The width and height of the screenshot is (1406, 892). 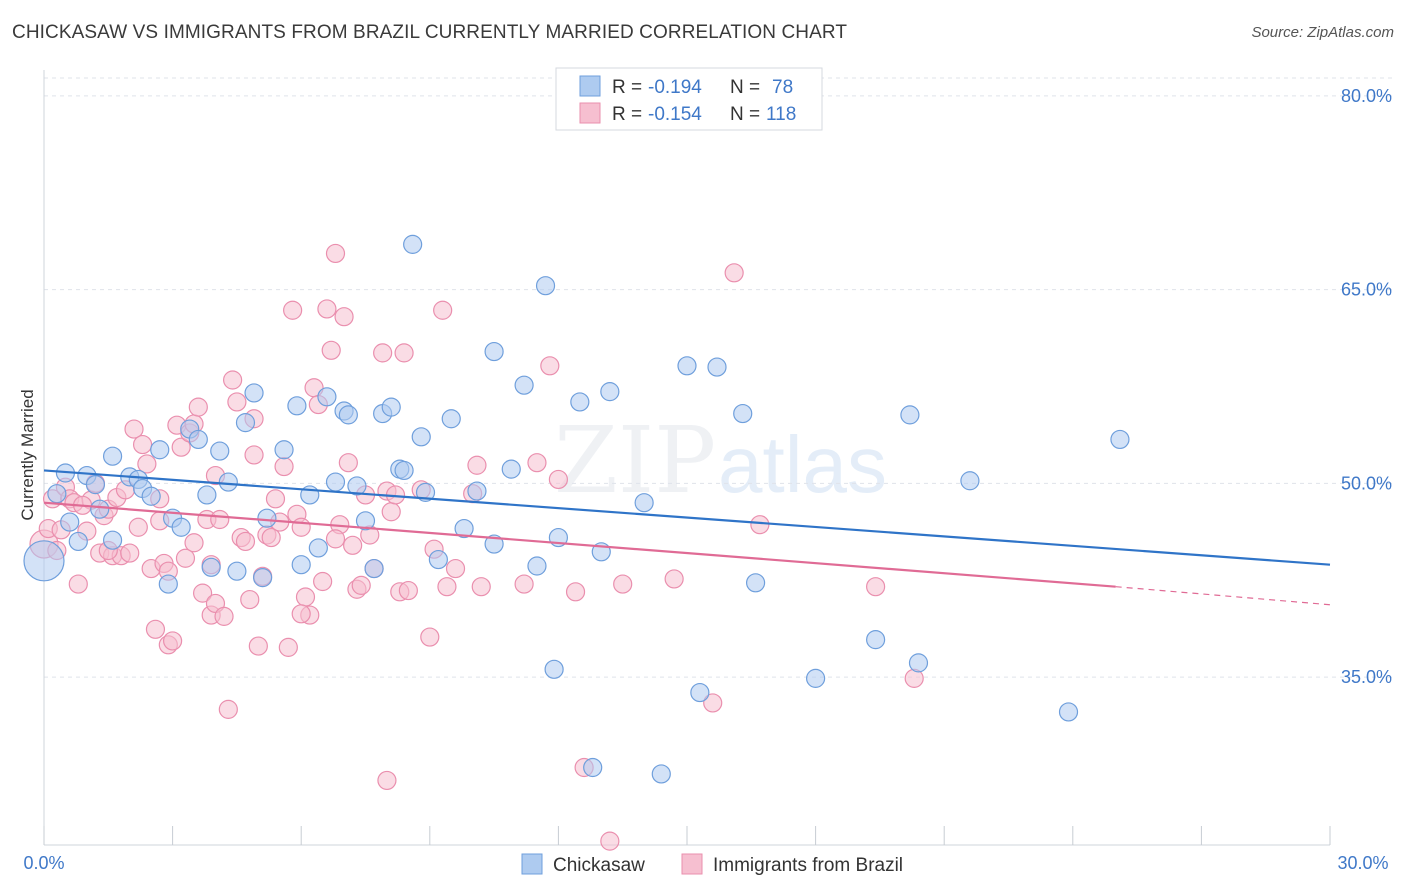 I want to click on x-tick-label-min: 0.0%, so click(x=43, y=863).